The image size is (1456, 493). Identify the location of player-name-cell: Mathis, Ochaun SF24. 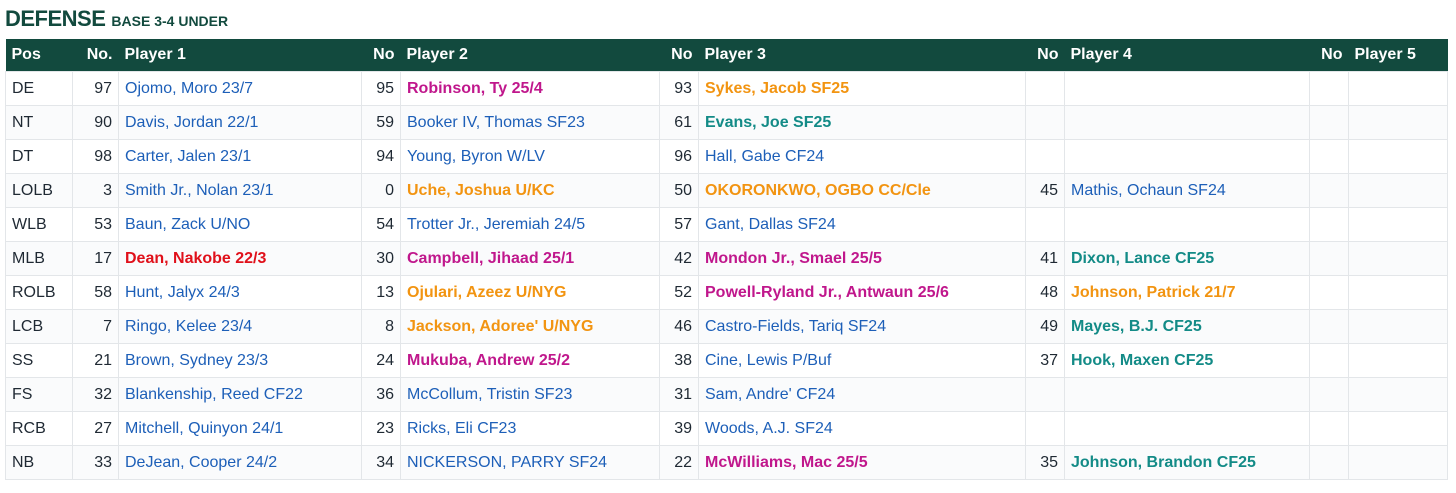
(1187, 190).